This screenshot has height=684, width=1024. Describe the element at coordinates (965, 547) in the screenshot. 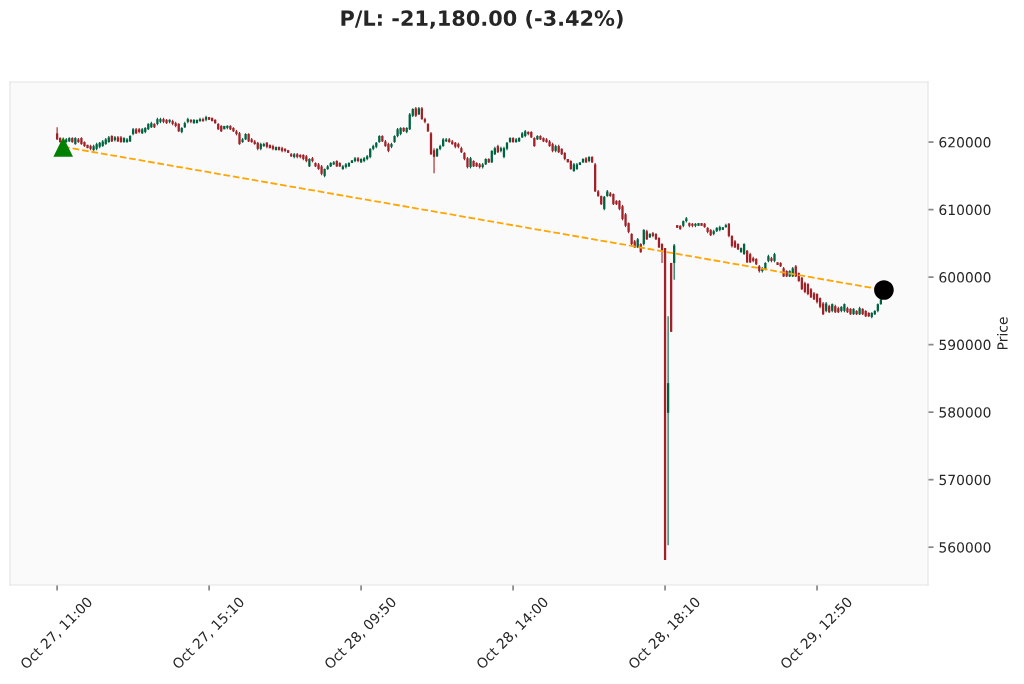

I see `y-tick-label: 560000` at that location.